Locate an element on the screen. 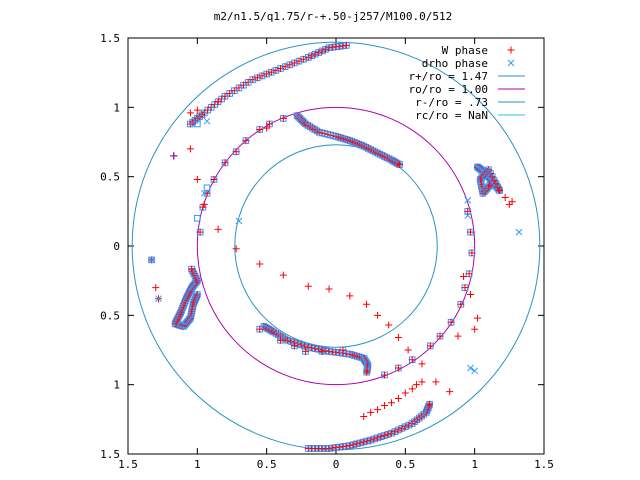 The image size is (640, 480). y-tick-label: 1.5 is located at coordinates (110, 454).